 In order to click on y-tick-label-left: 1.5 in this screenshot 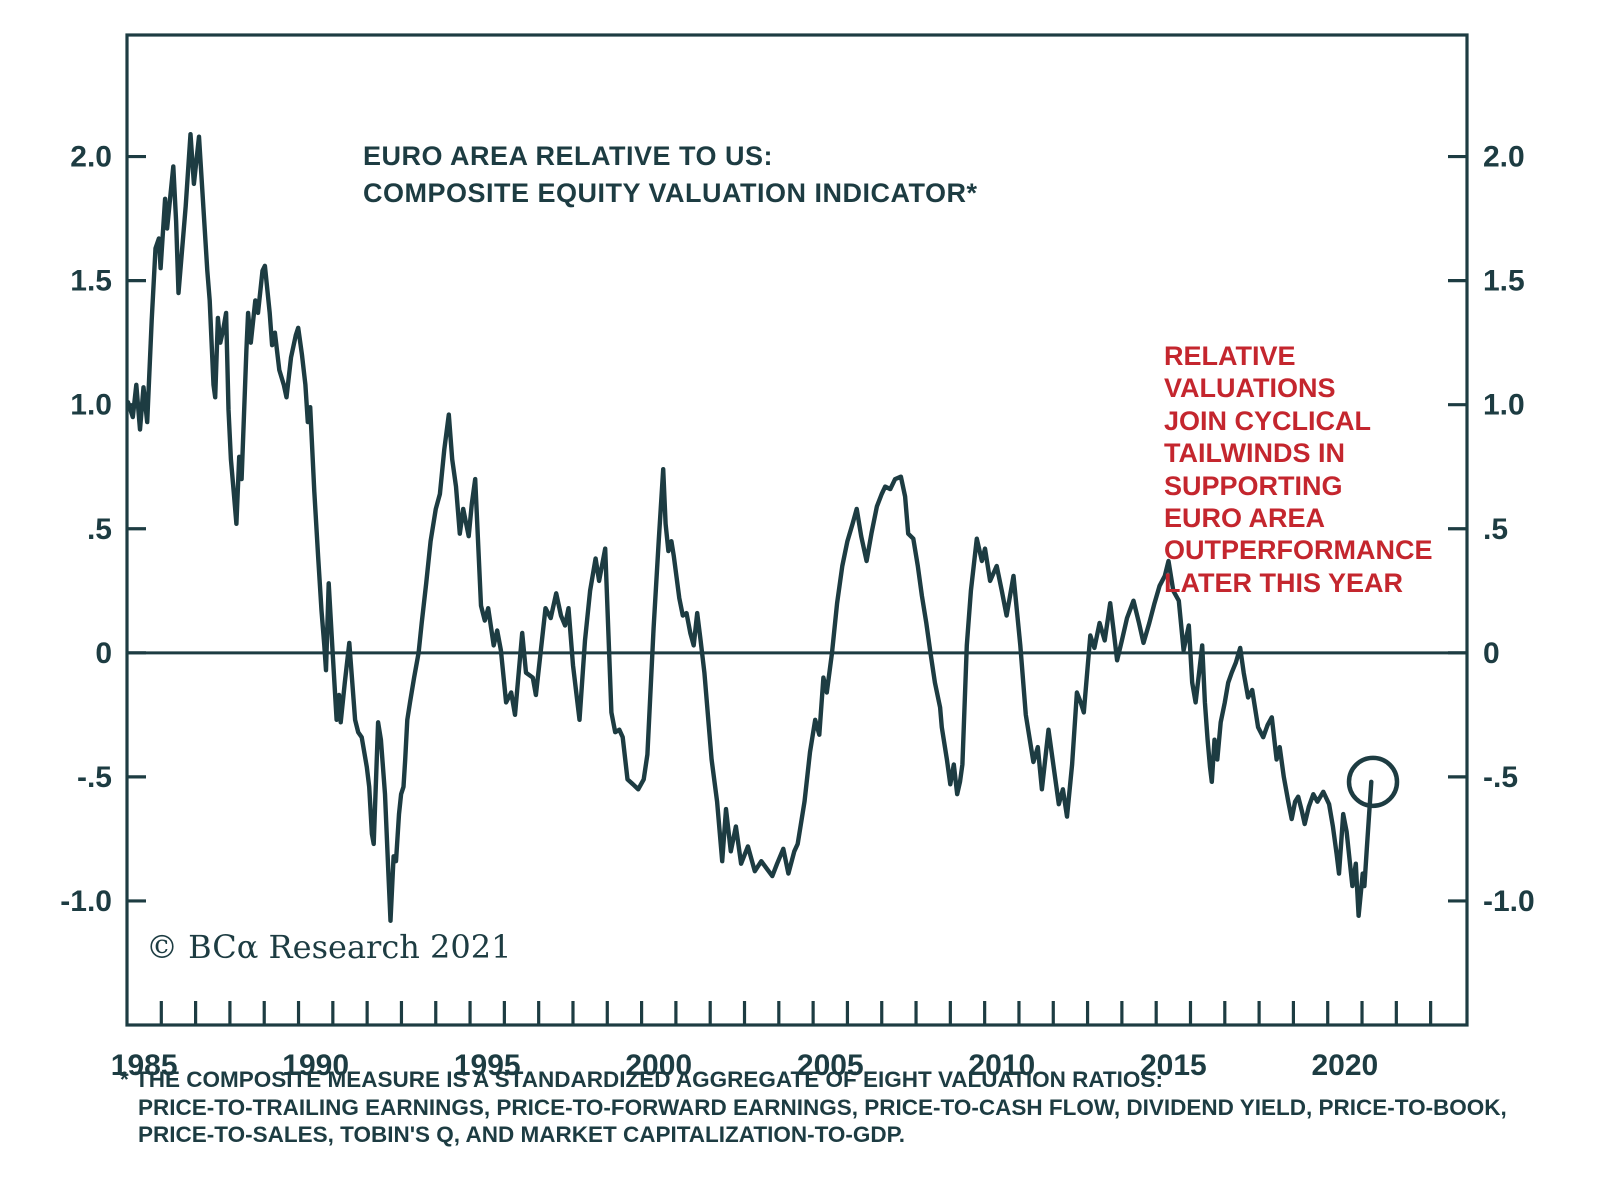, I will do `click(91, 281)`.